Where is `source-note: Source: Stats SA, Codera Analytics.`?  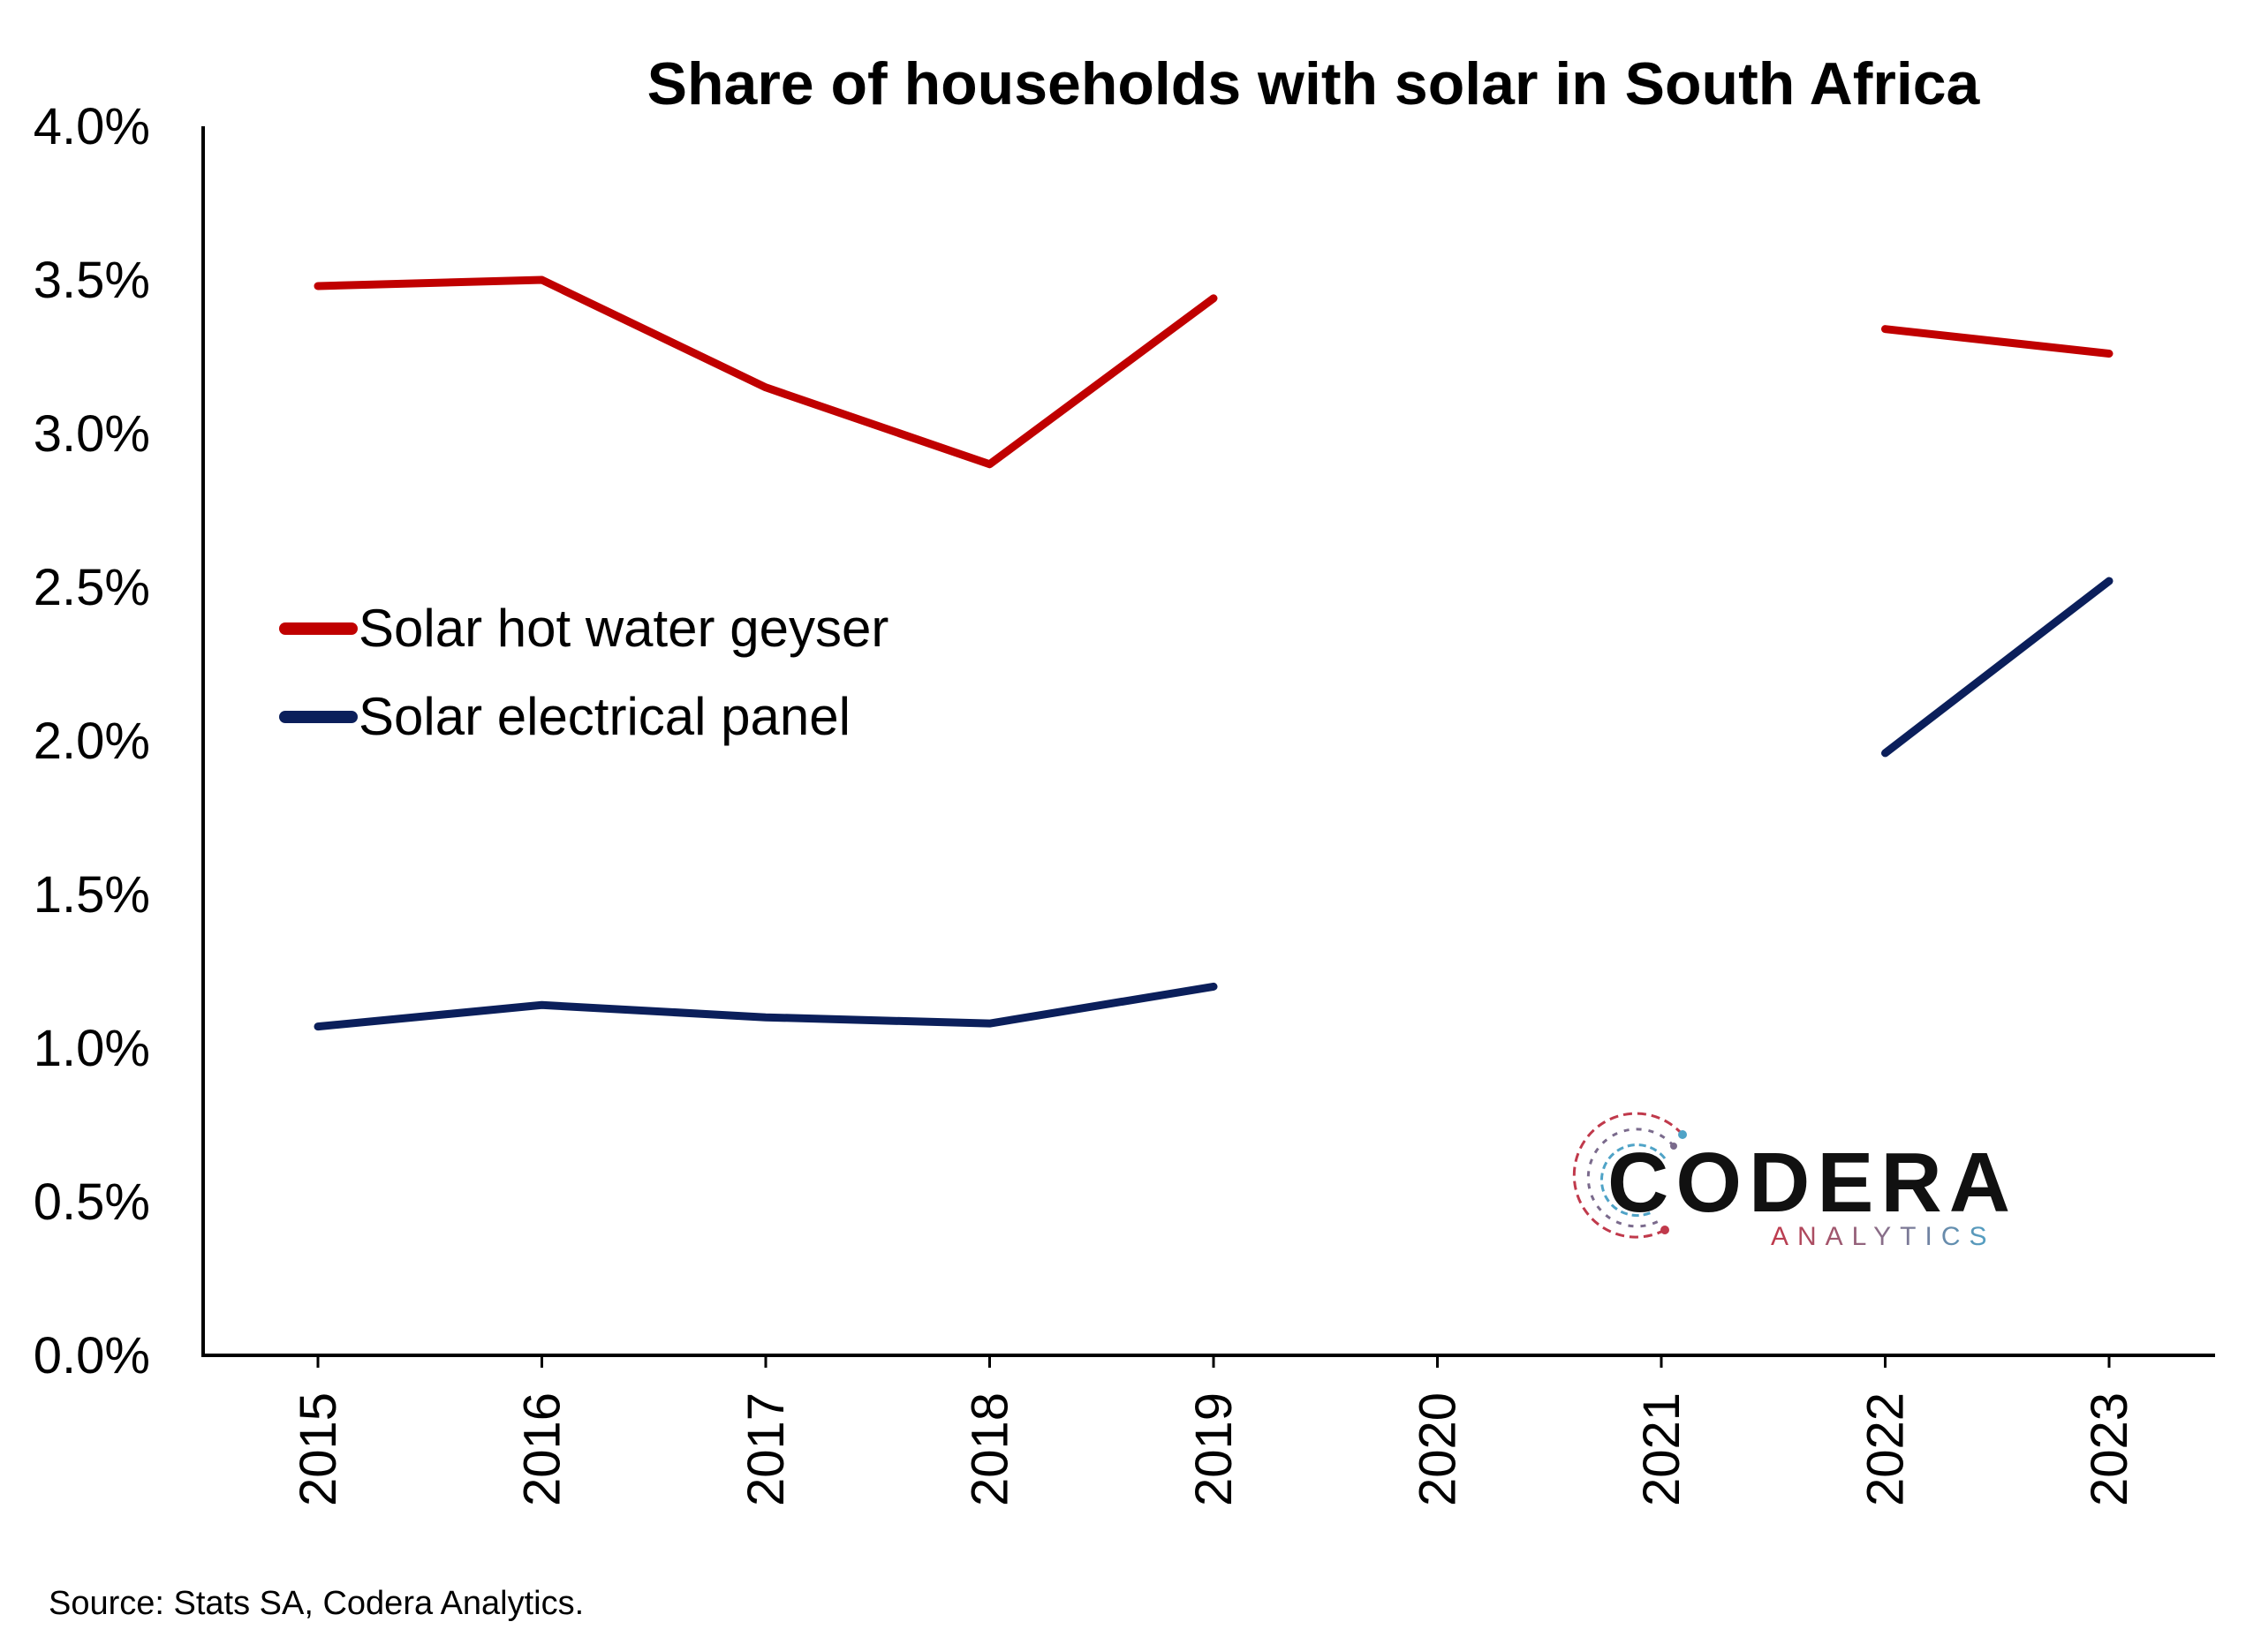
source-note: Source: Stats SA, Codera Analytics. is located at coordinates (316, 1604).